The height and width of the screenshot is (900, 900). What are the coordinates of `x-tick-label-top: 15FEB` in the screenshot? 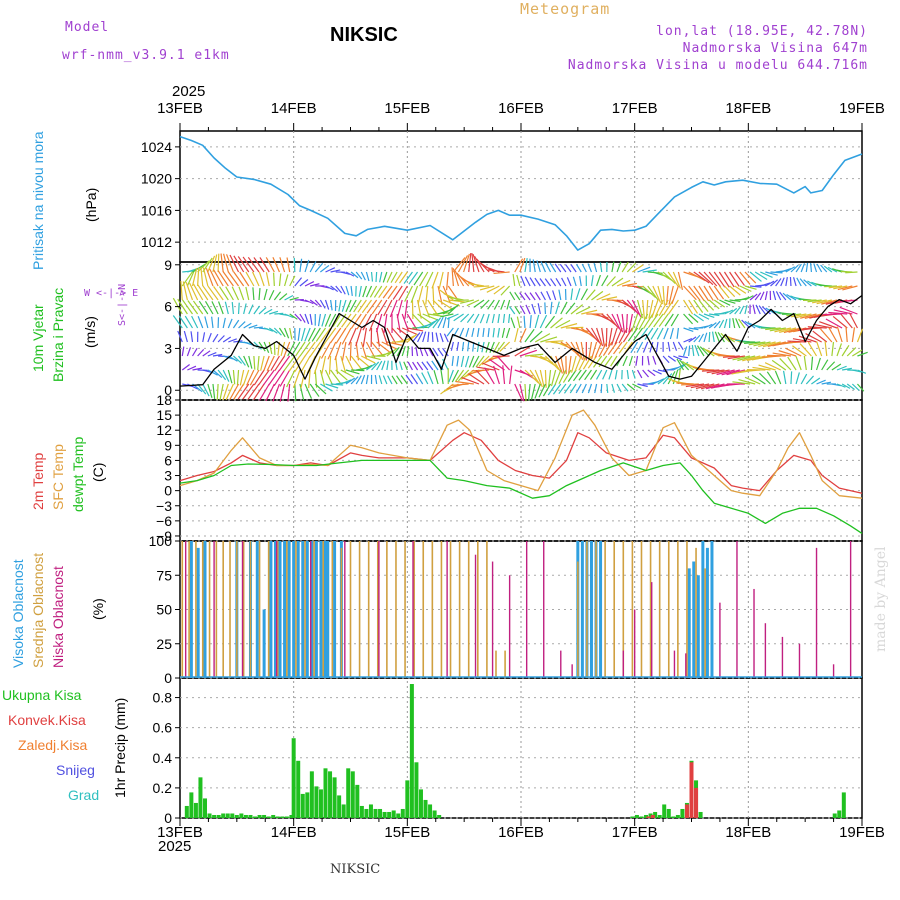 It's located at (407, 108).